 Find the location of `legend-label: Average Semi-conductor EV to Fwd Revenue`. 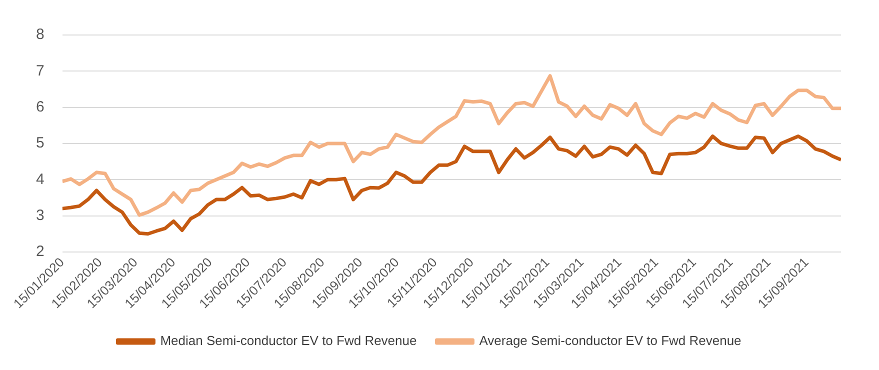

legend-label: Average Semi-conductor EV to Fwd Revenue is located at coordinates (610, 340).